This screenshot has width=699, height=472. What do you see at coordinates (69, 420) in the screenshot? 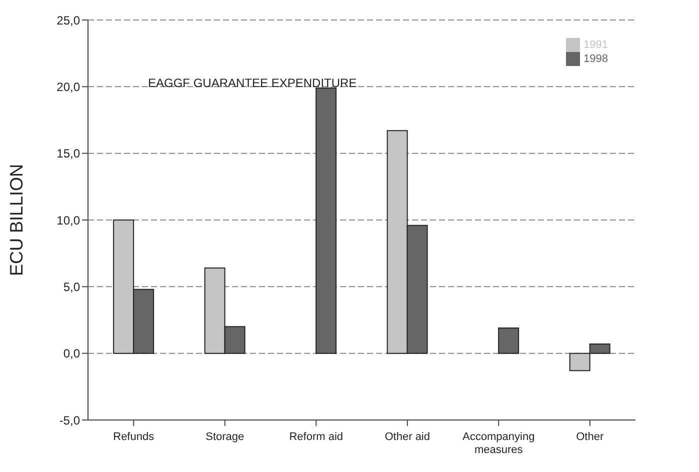
I see `y-tick-label: -5,0` at bounding box center [69, 420].